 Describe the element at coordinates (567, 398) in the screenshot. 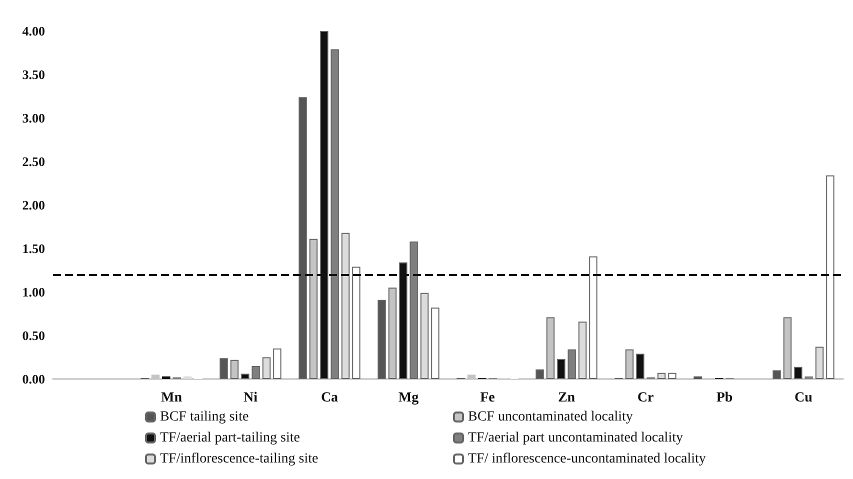

I see `x-tick-label: Zn` at that location.